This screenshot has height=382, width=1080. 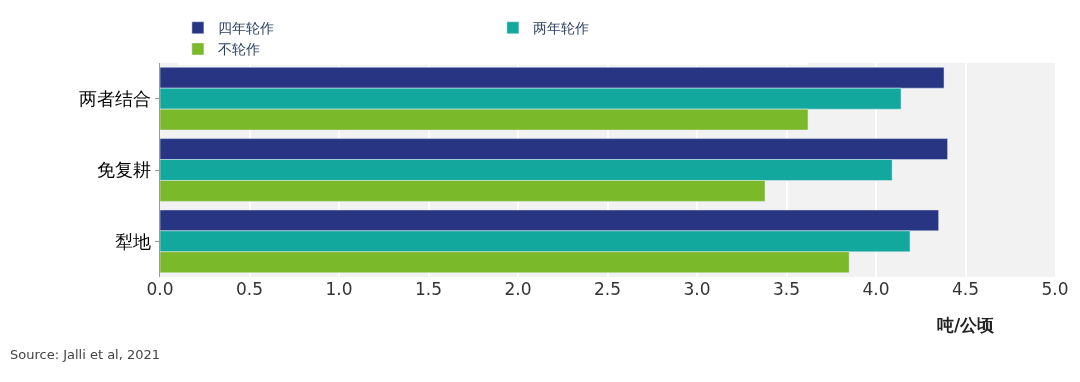 What do you see at coordinates (1055, 289) in the screenshot?
I see `x-tick-label: 5.0` at bounding box center [1055, 289].